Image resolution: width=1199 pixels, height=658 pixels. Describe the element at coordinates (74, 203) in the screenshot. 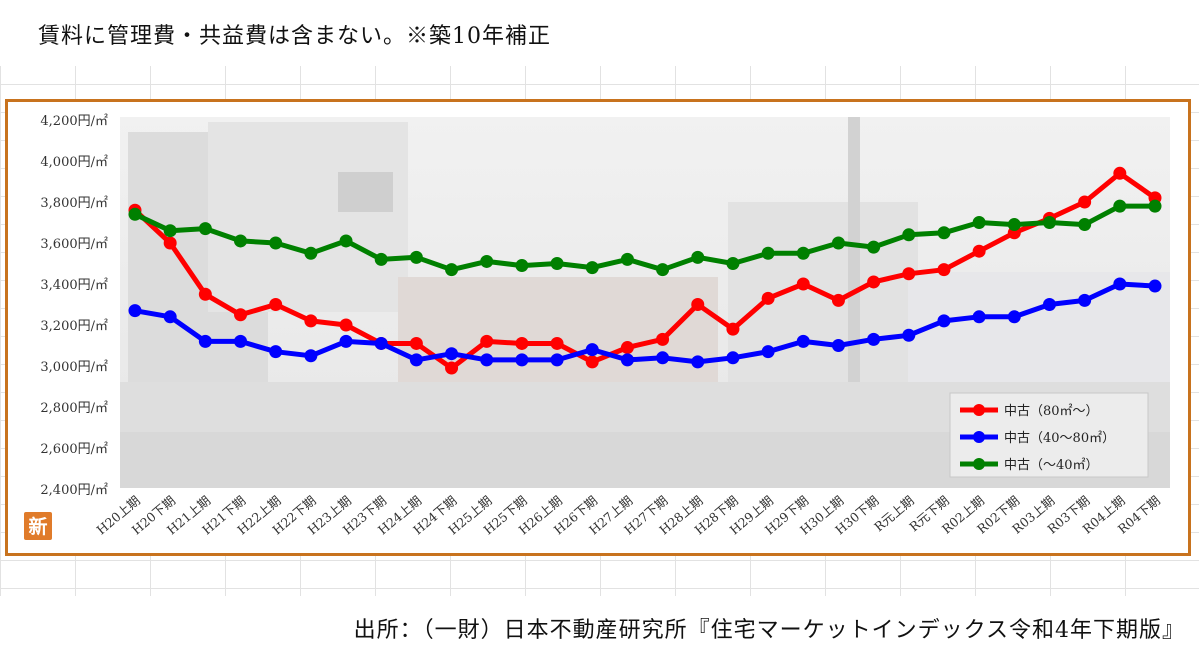

I see `y-tick-label: 3,800円/㎡` at that location.